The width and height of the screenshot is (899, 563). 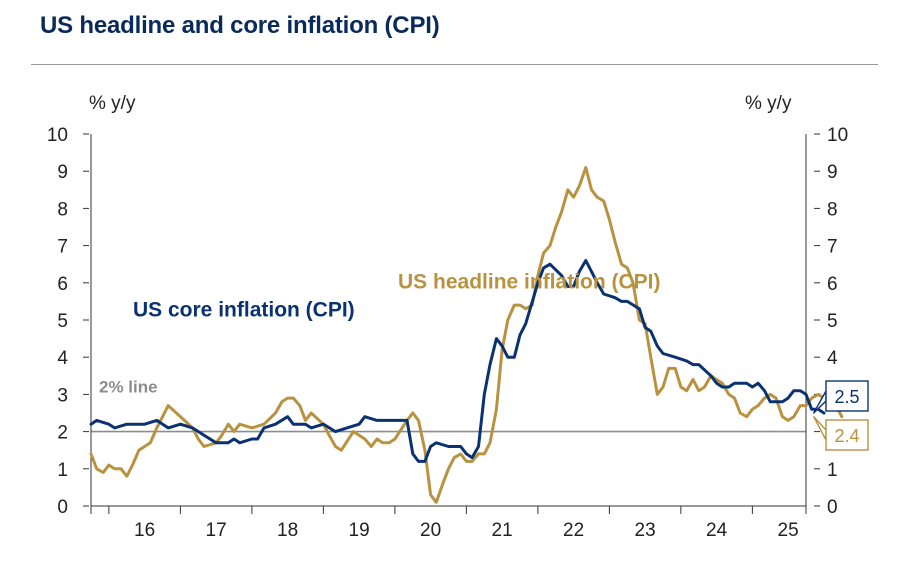 I want to click on left-tick-label: 4, so click(x=62, y=358).